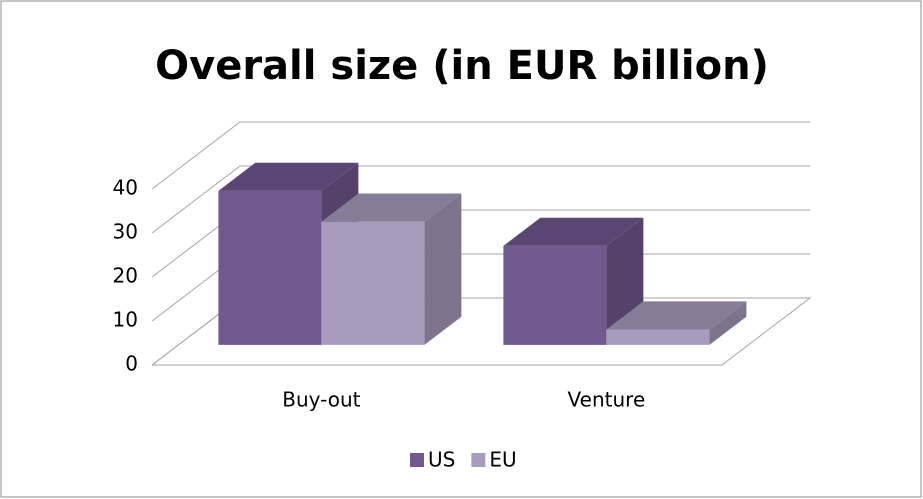  I want to click on legend-label: EU, so click(502, 460).